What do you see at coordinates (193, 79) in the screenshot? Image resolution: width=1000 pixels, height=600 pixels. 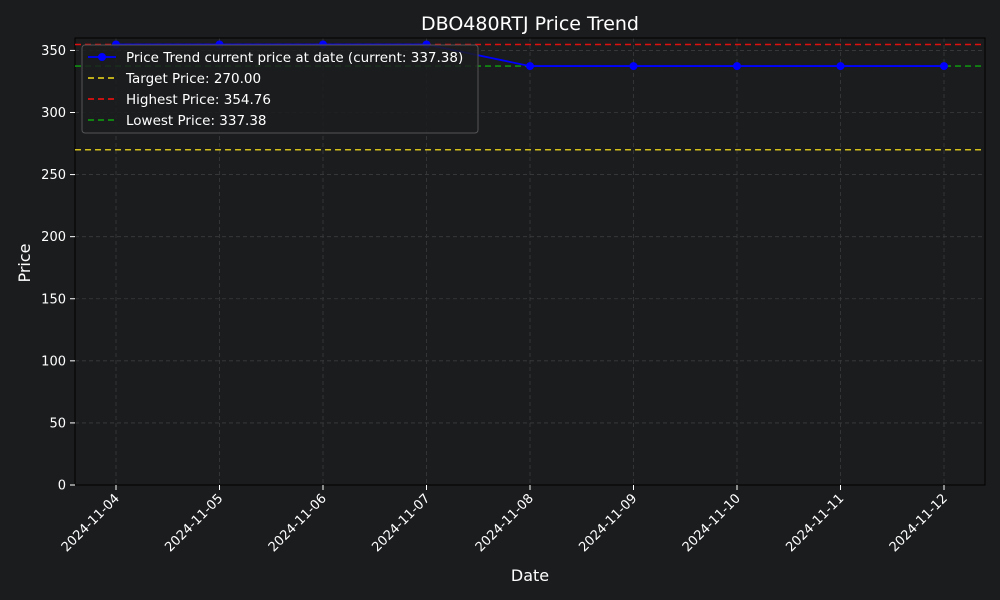 I see `legend-entry: Target Price: 270.00` at bounding box center [193, 79].